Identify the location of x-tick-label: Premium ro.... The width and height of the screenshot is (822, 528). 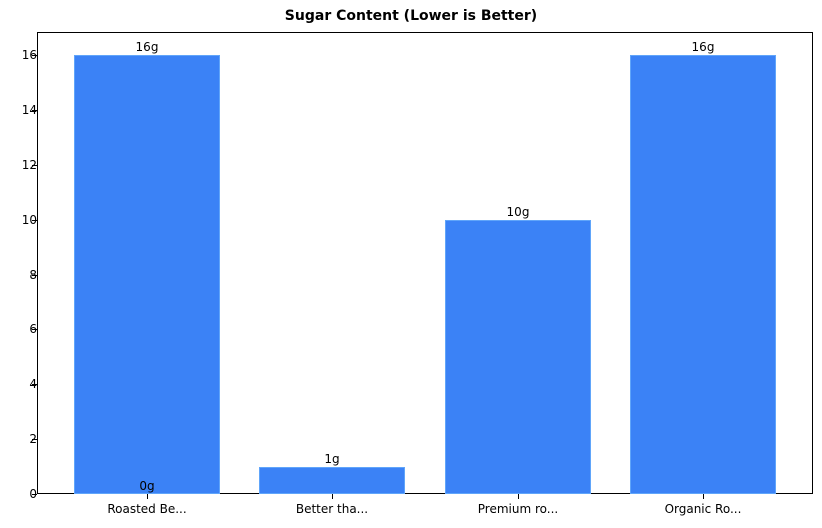
(518, 509).